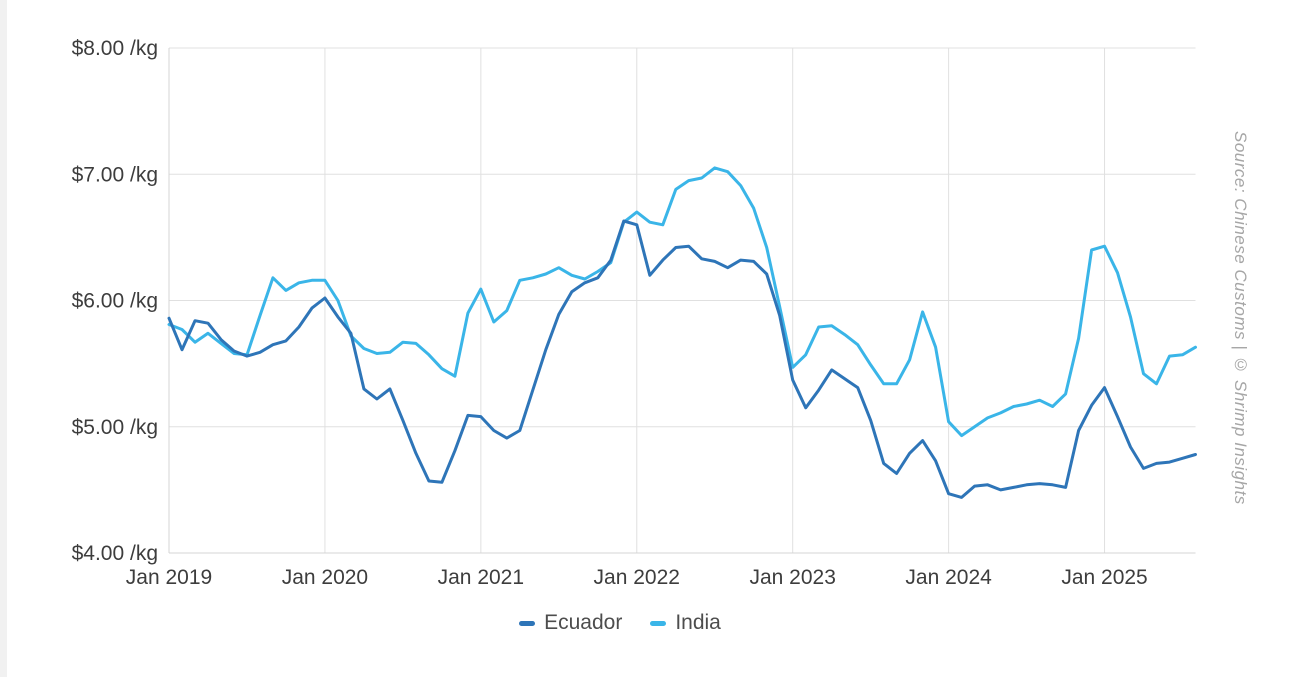 The height and width of the screenshot is (677, 1311). I want to click on y-axis-label: $4.00 /kg, so click(115, 553).